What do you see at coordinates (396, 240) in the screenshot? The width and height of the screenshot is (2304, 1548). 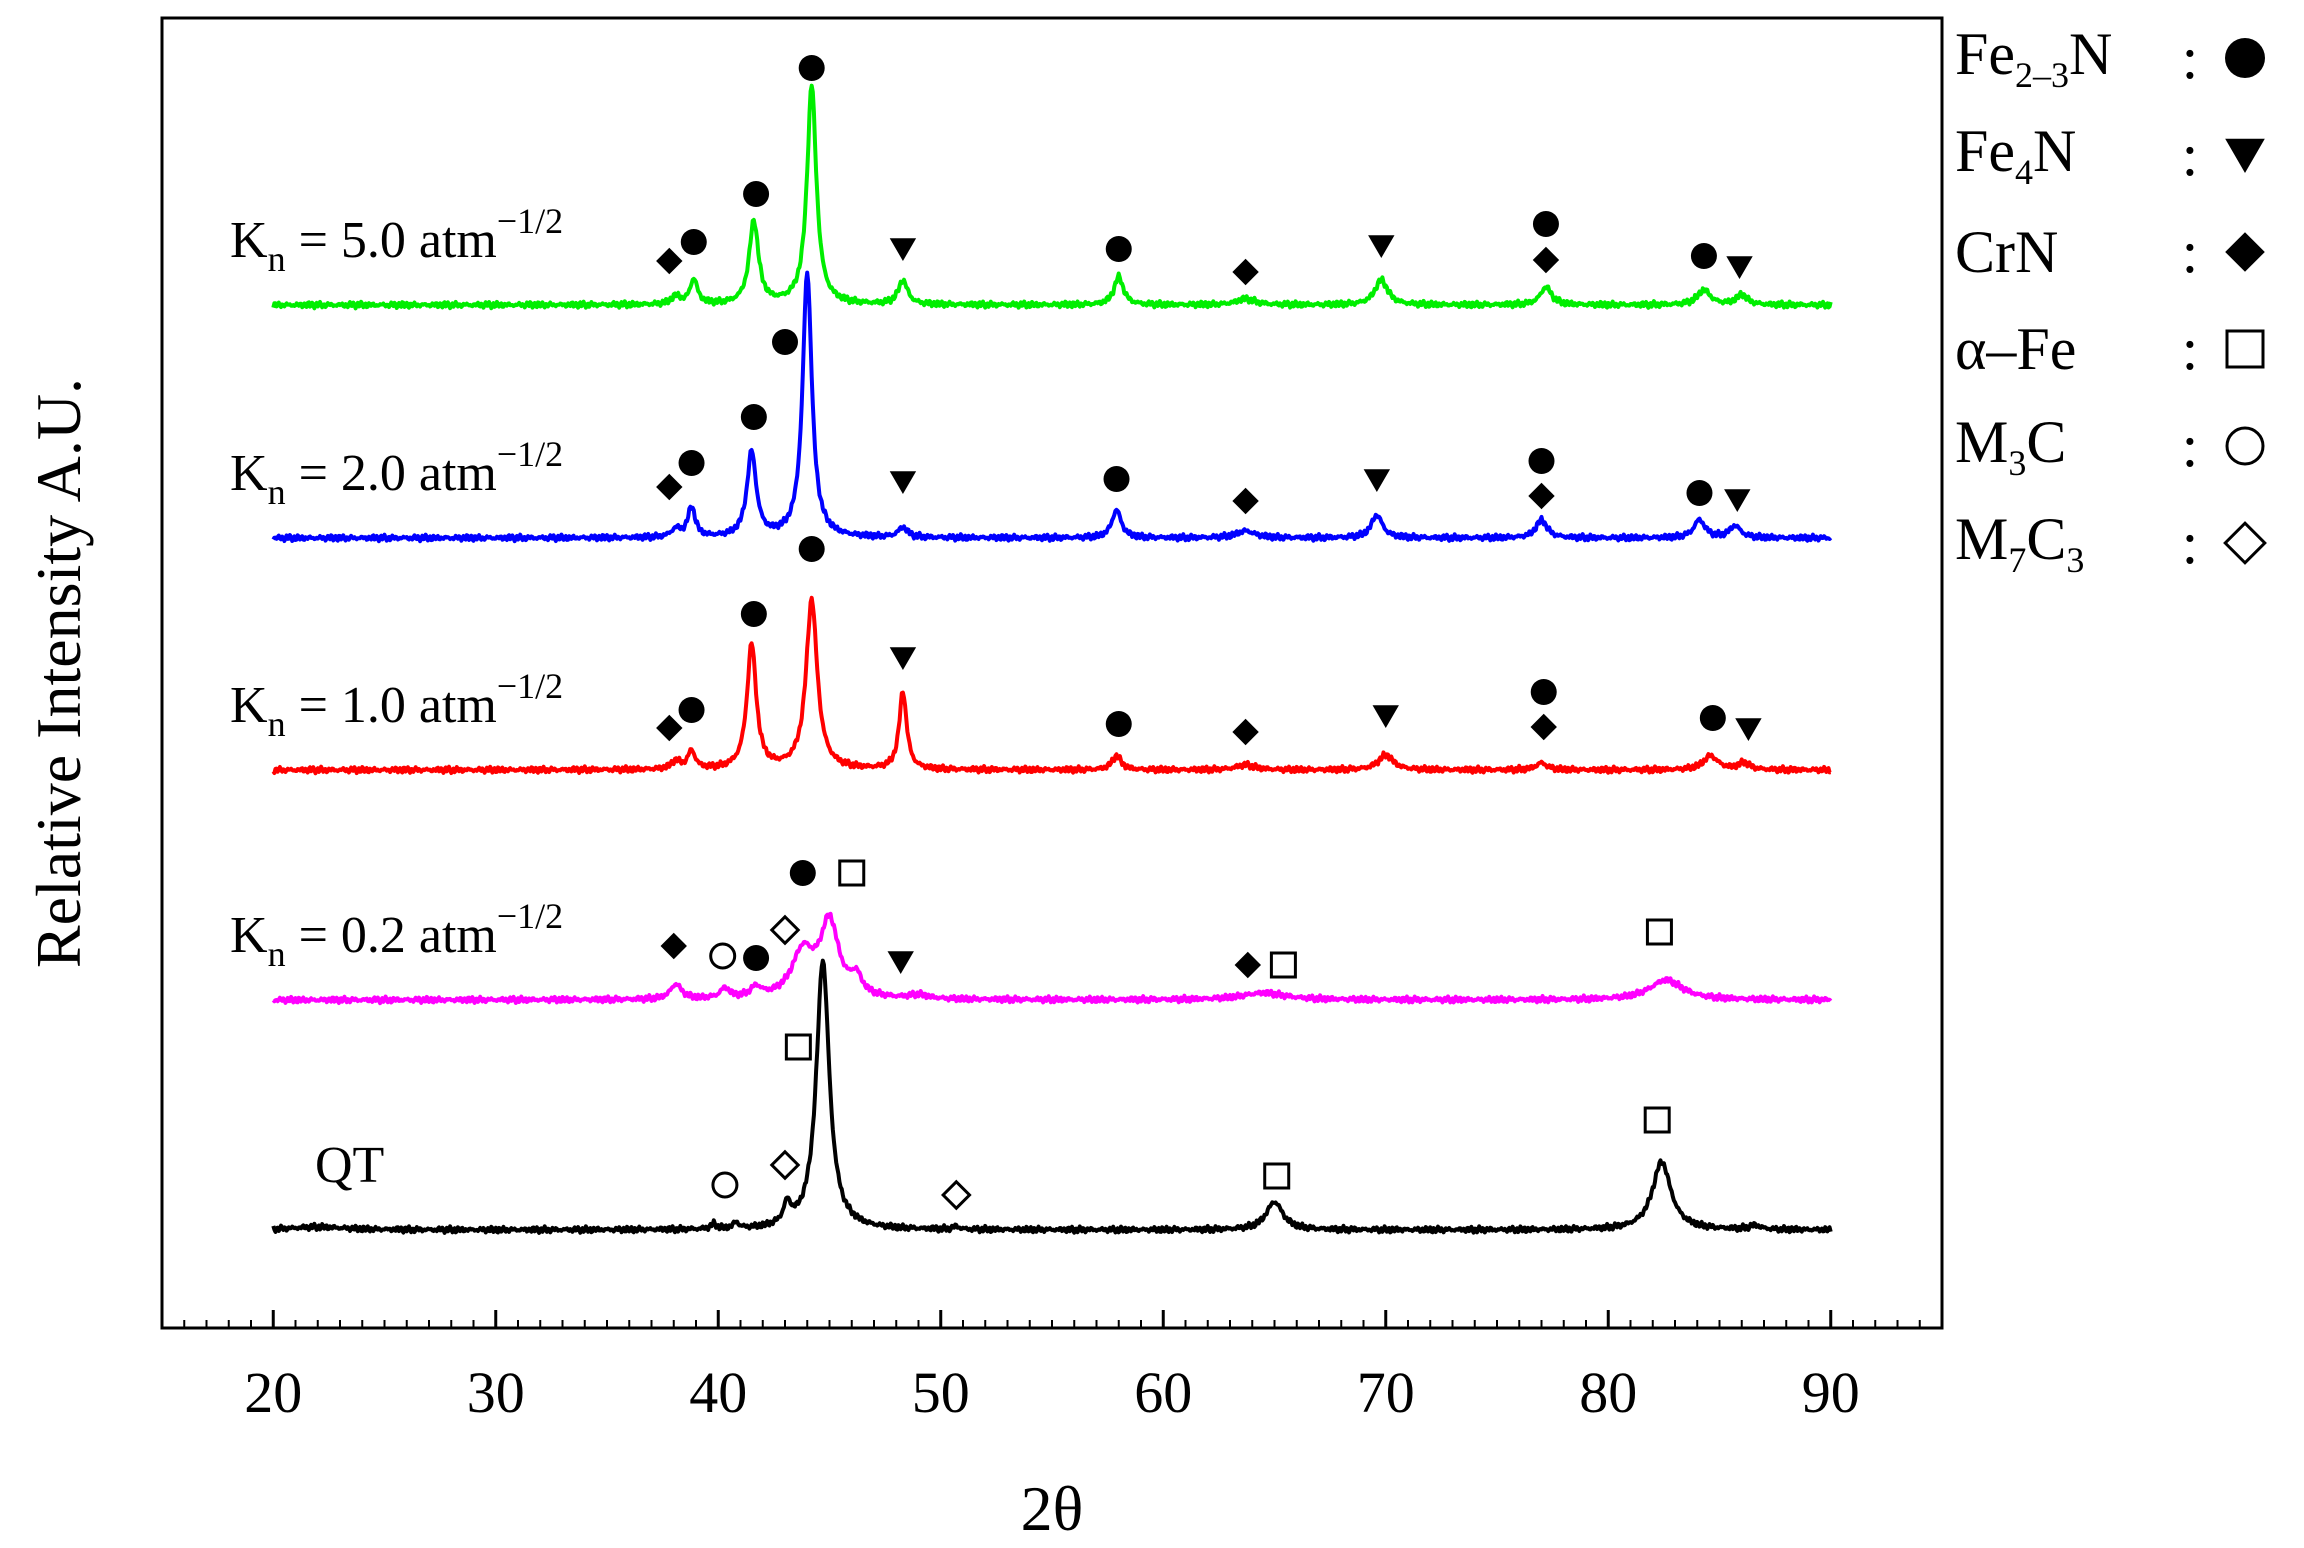 I see `series-label-4: Kn = 5.0 atm−1/2` at bounding box center [396, 240].